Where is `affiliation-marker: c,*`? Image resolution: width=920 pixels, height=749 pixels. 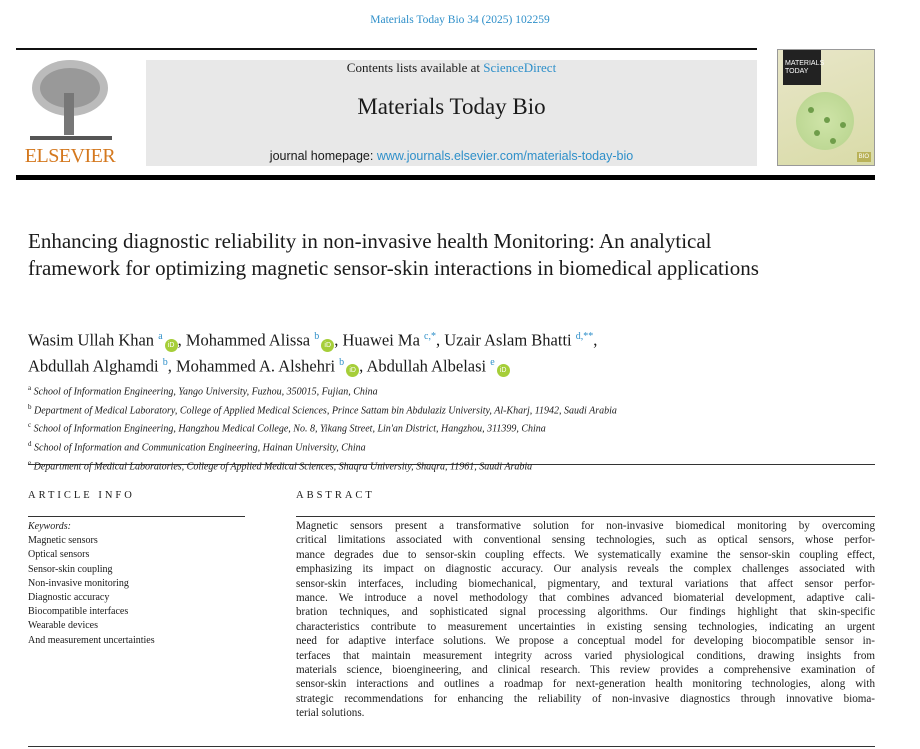 affiliation-marker: c,* is located at coordinates (430, 336).